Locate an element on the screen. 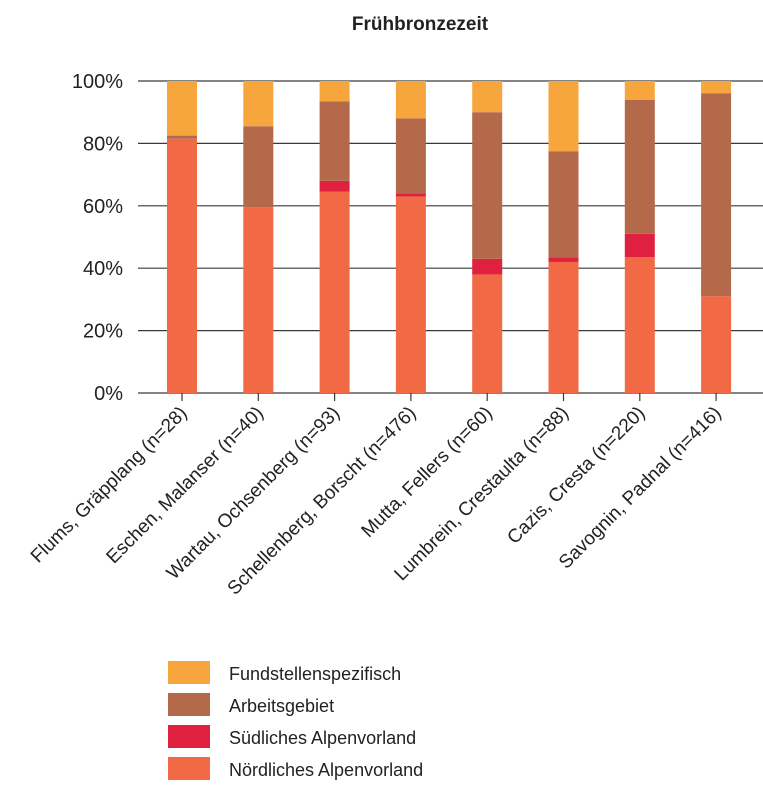 The width and height of the screenshot is (763, 789). x-tick-label: Flums, Gräpplang (n=28) is located at coordinates (109, 485).